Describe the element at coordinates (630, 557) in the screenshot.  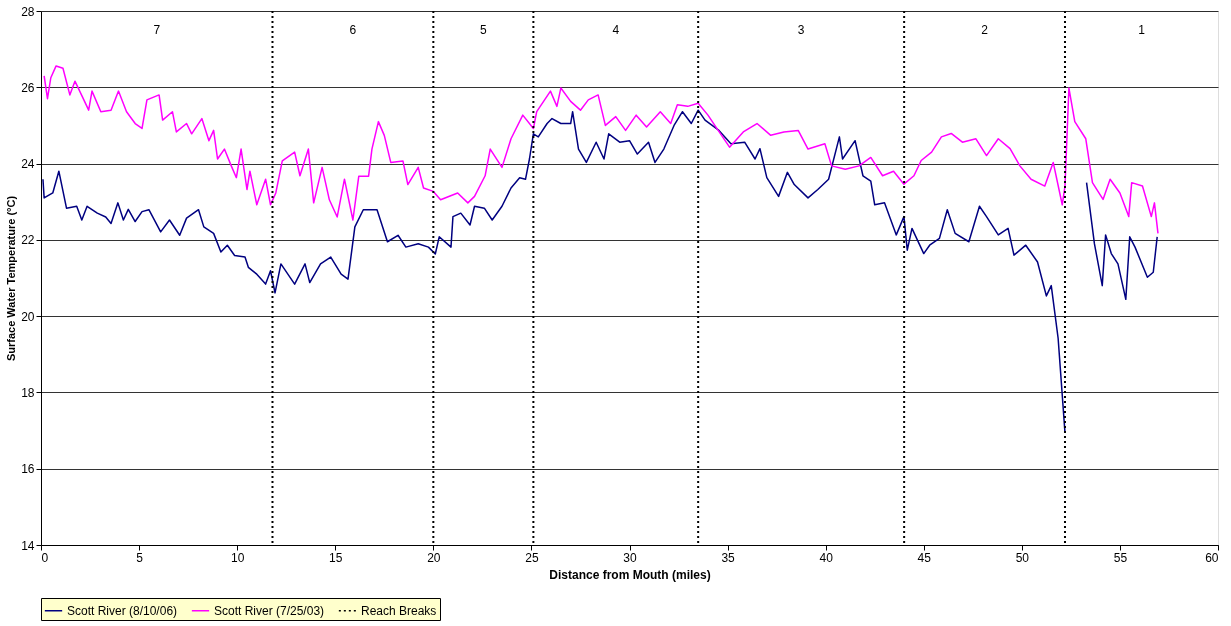
I see `x-tick-label: 30` at that location.